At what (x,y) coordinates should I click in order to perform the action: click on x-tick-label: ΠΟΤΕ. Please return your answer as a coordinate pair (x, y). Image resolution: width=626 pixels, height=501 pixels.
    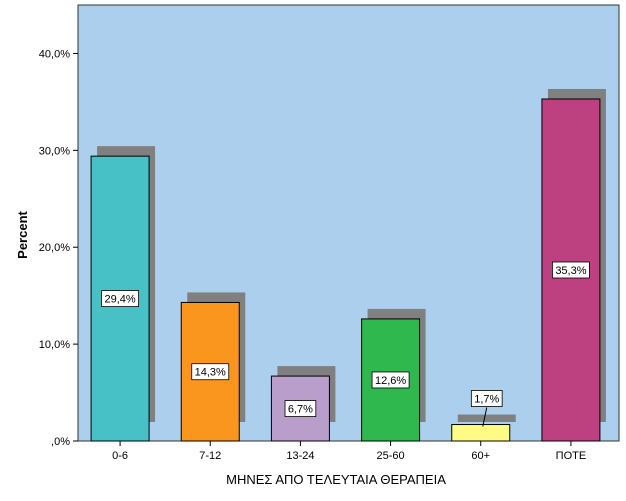
    Looking at the image, I should click on (571, 456).